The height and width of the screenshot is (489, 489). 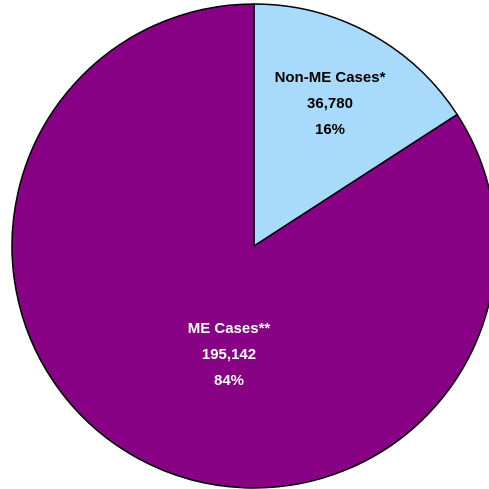 What do you see at coordinates (229, 354) in the screenshot?
I see `value-label: 195,142` at bounding box center [229, 354].